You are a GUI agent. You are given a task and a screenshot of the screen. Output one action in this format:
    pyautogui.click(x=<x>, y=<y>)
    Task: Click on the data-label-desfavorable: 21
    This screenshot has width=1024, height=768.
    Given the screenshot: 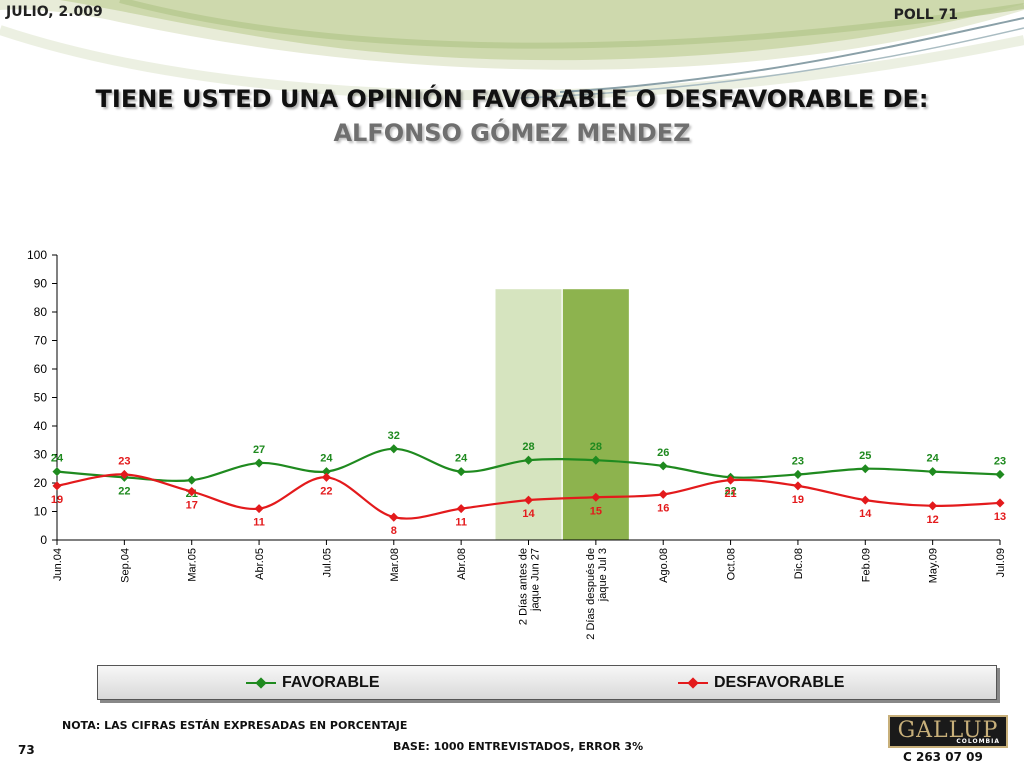 What is the action you would take?
    pyautogui.click(x=730, y=494)
    